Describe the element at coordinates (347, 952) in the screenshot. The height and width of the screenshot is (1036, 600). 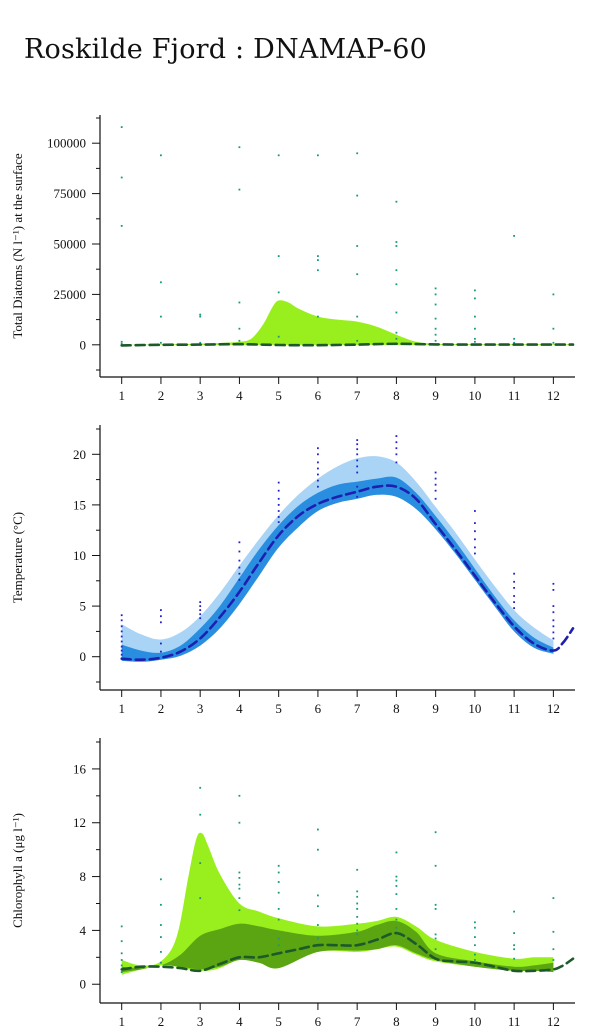
I see `chlorophyll-mean-line` at that location.